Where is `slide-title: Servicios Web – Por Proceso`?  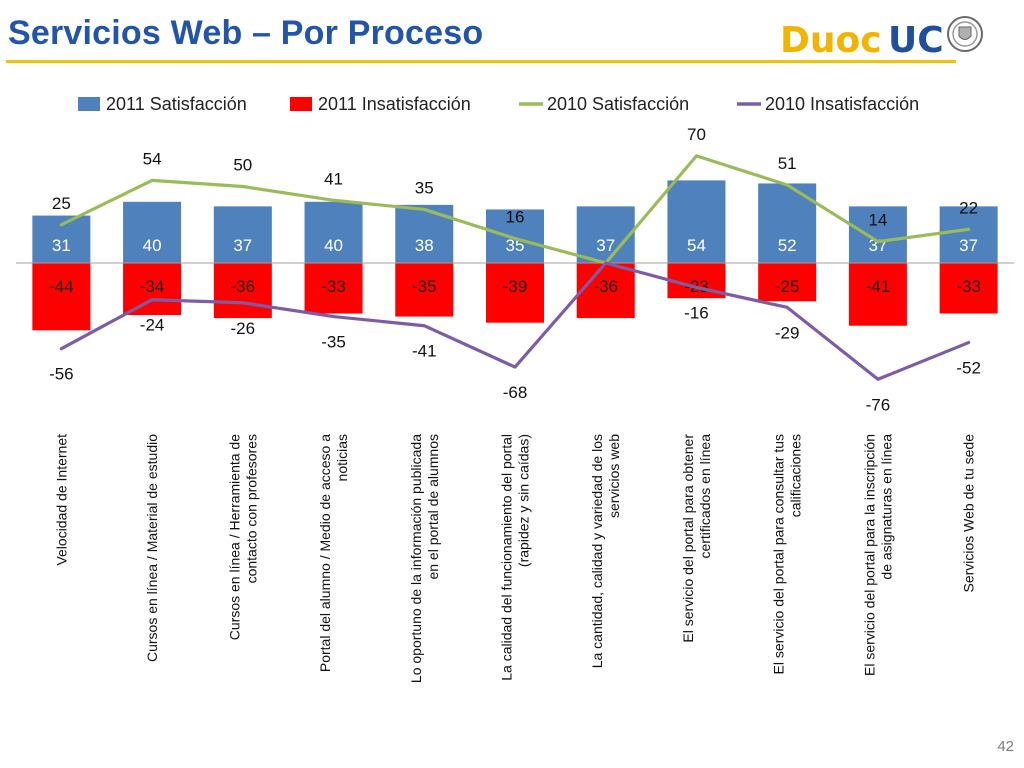
slide-title: Servicios Web – Por Proceso is located at coordinates (246, 33).